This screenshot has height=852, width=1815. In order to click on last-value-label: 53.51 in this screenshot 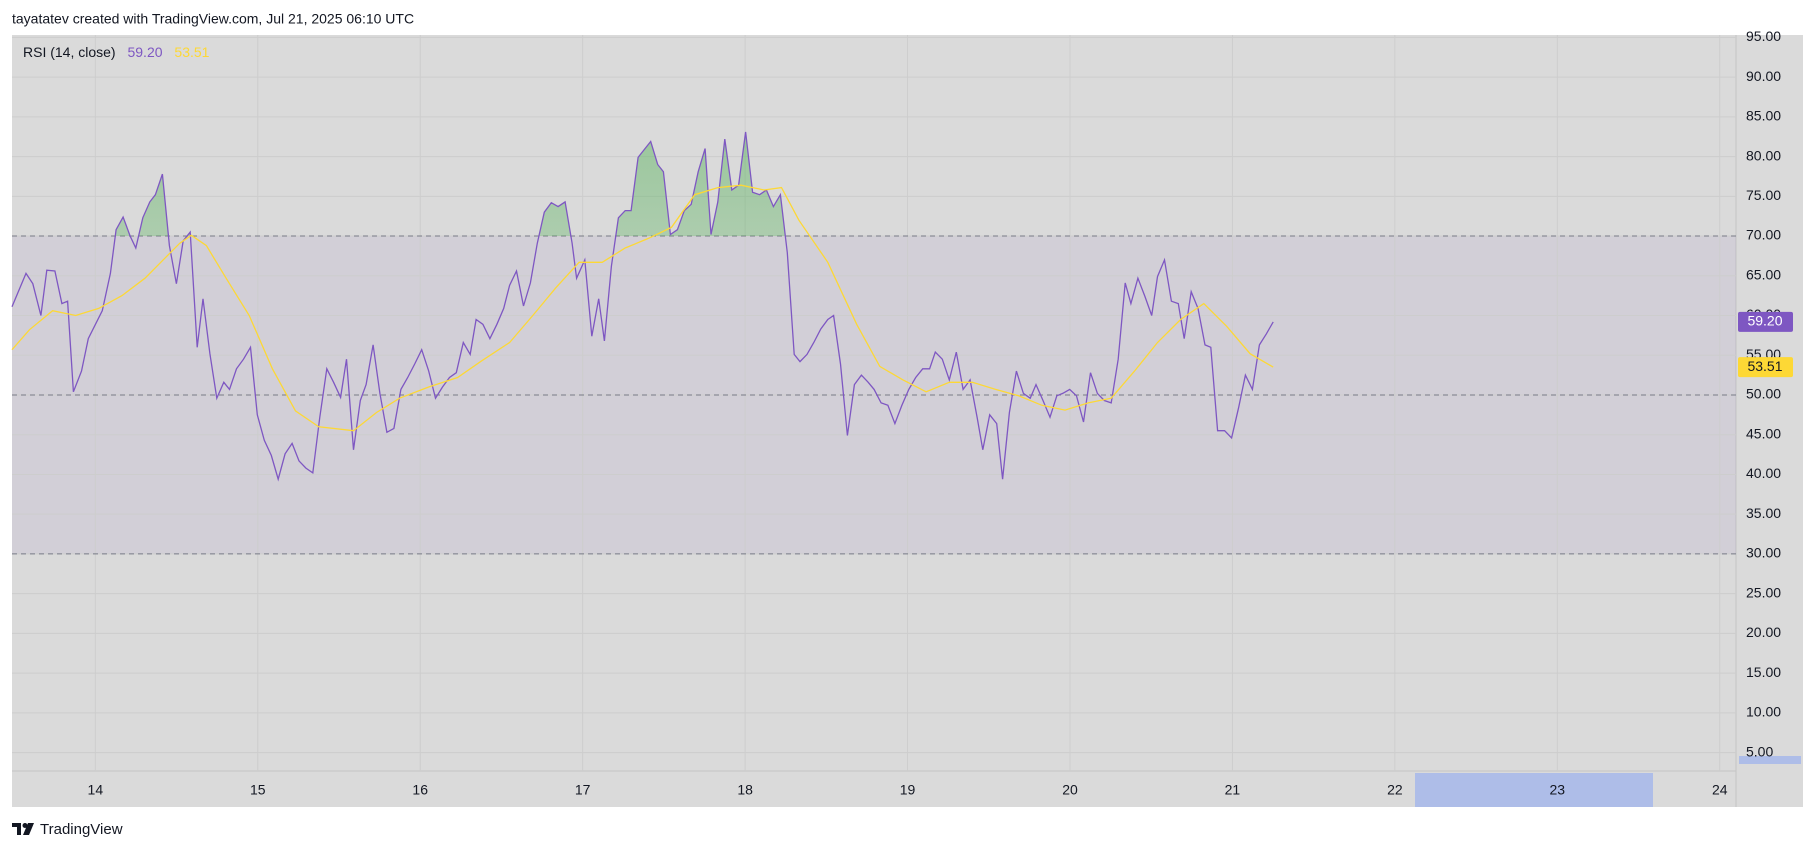, I will do `click(1764, 366)`.